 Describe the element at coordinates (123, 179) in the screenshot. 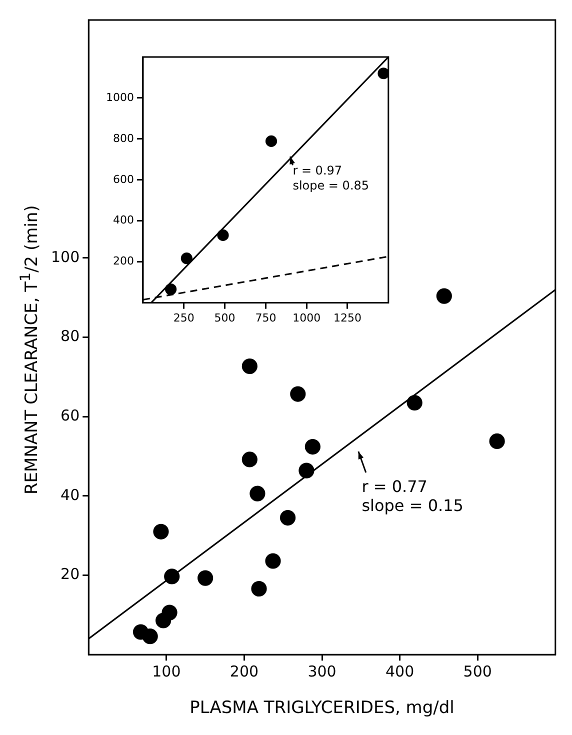

I see `y-tick-label: 600` at that location.